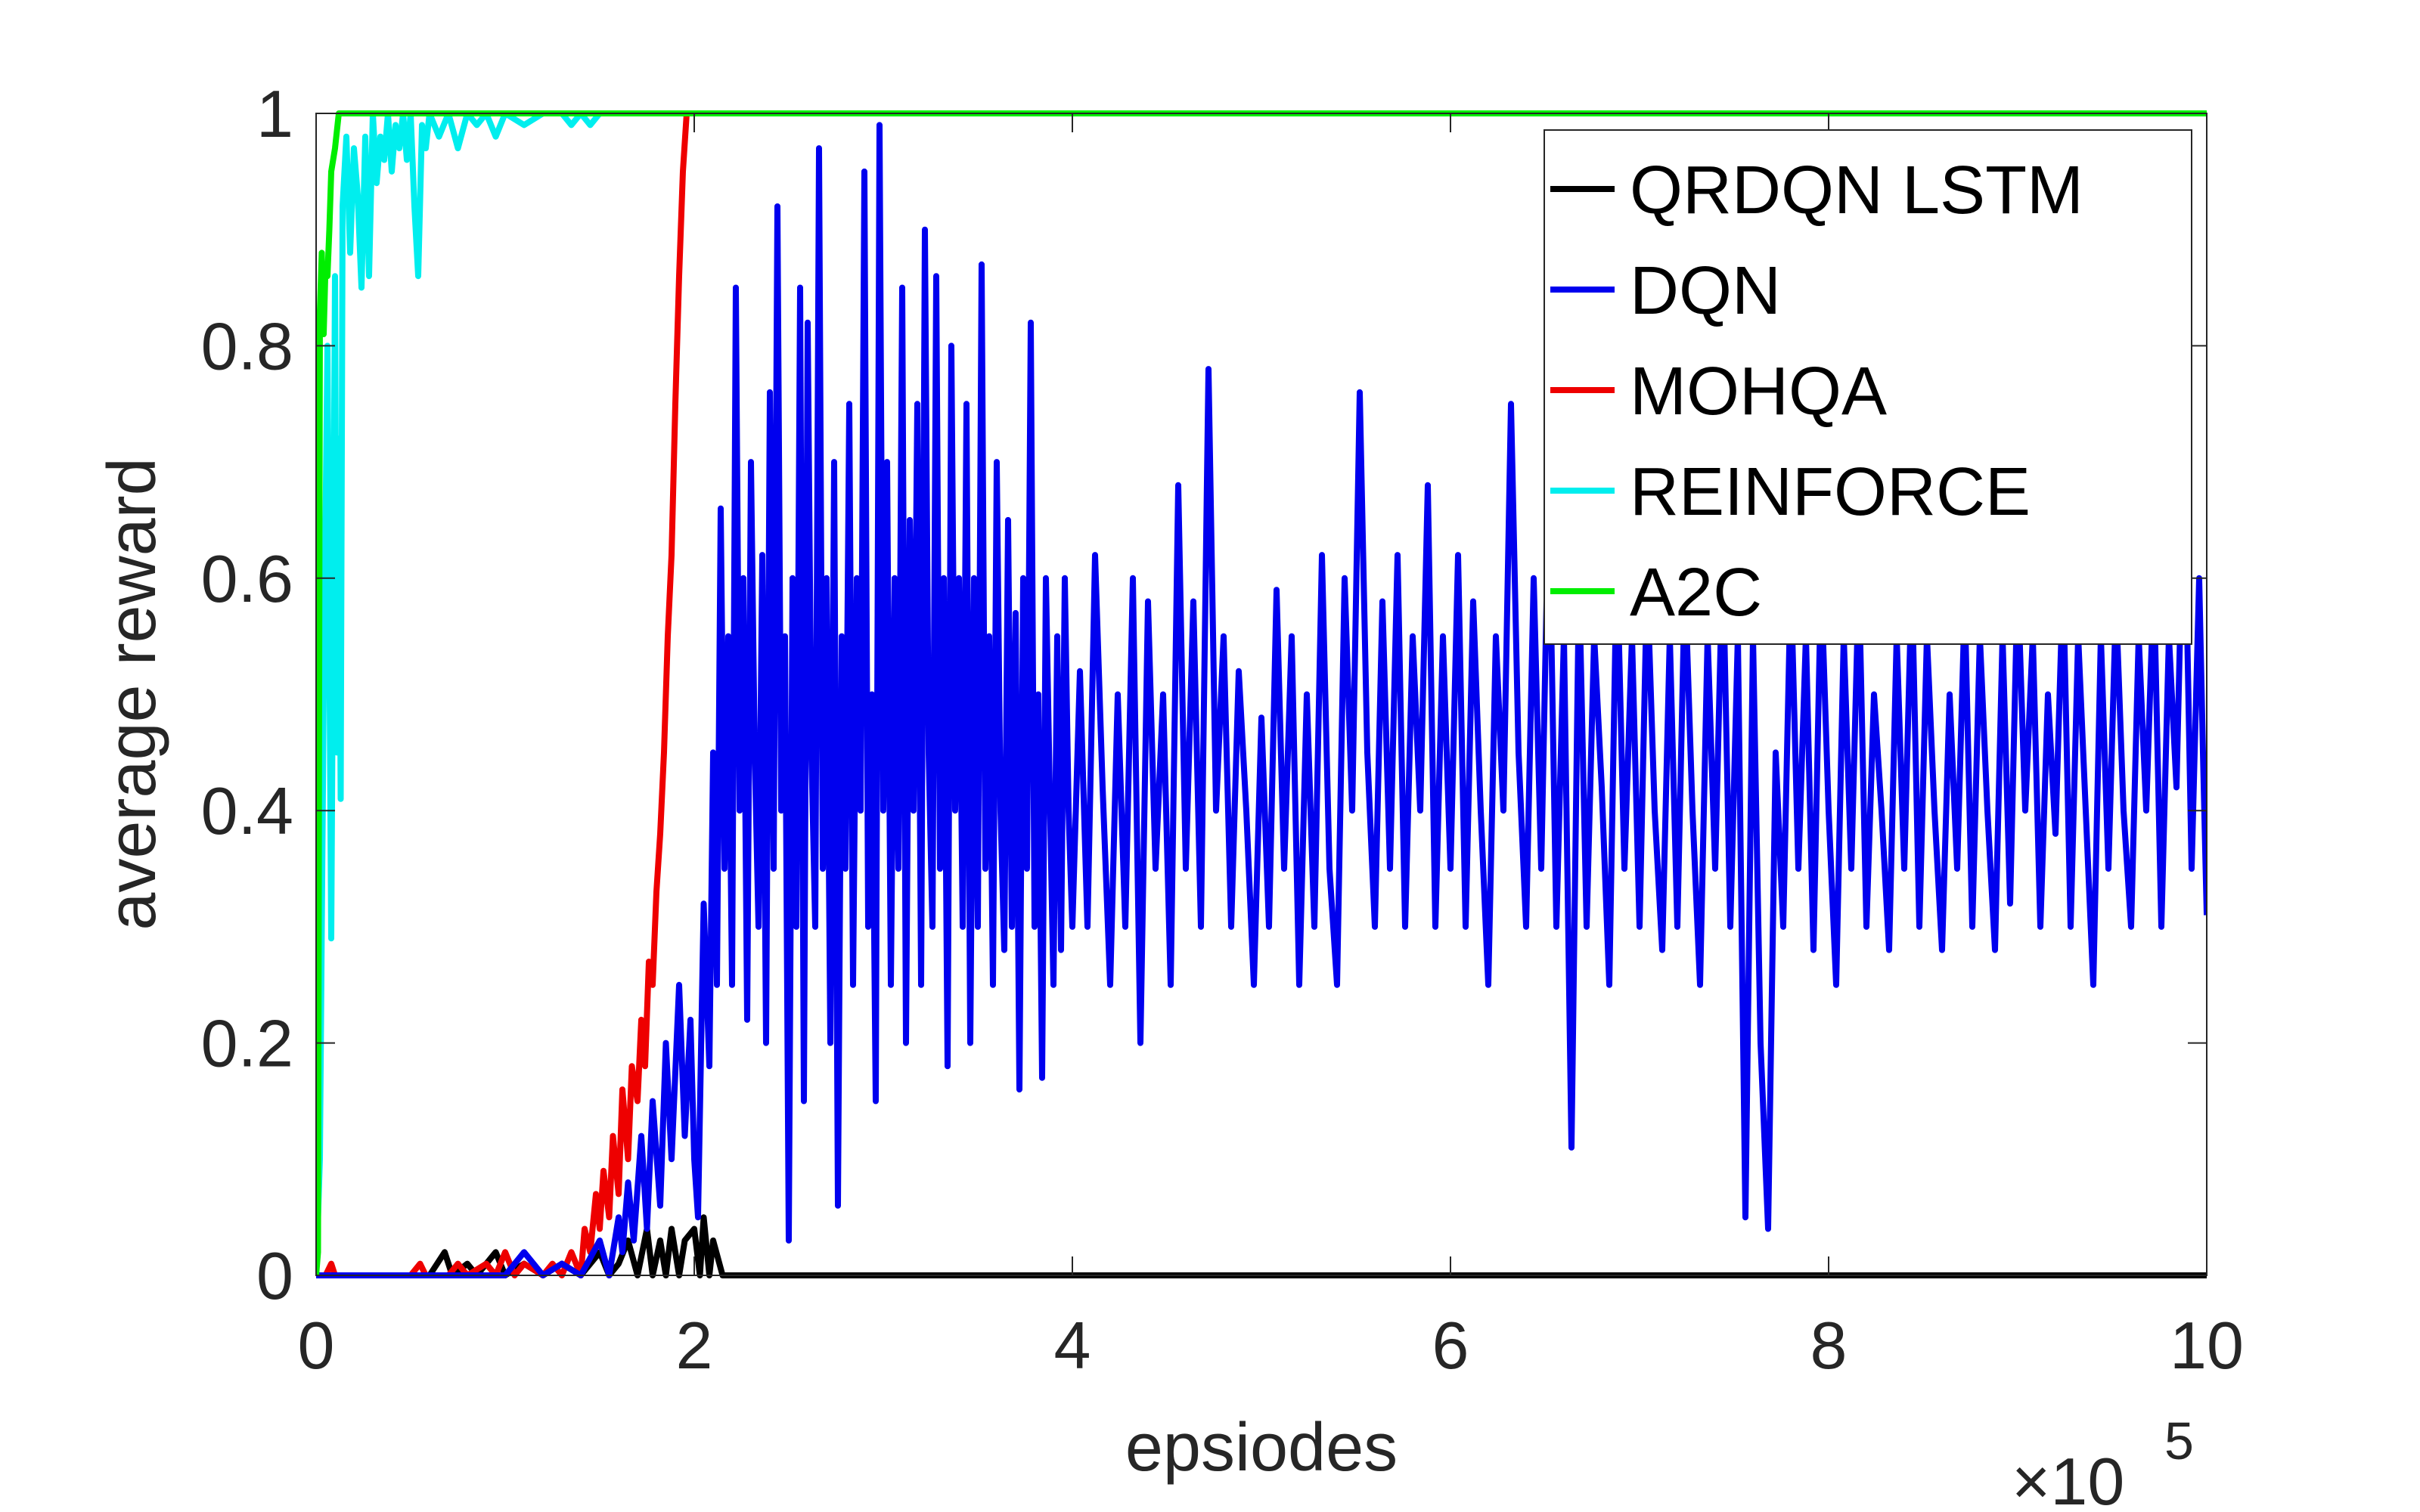 This screenshot has height=1512, width=2420. I want to click on y-tick-label: 0.4, so click(247, 810).